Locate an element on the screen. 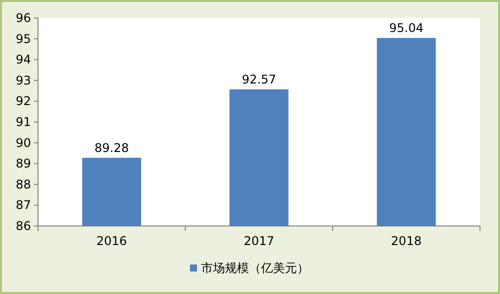 The width and height of the screenshot is (500, 294). y-tick-label: 88 is located at coordinates (23, 184).